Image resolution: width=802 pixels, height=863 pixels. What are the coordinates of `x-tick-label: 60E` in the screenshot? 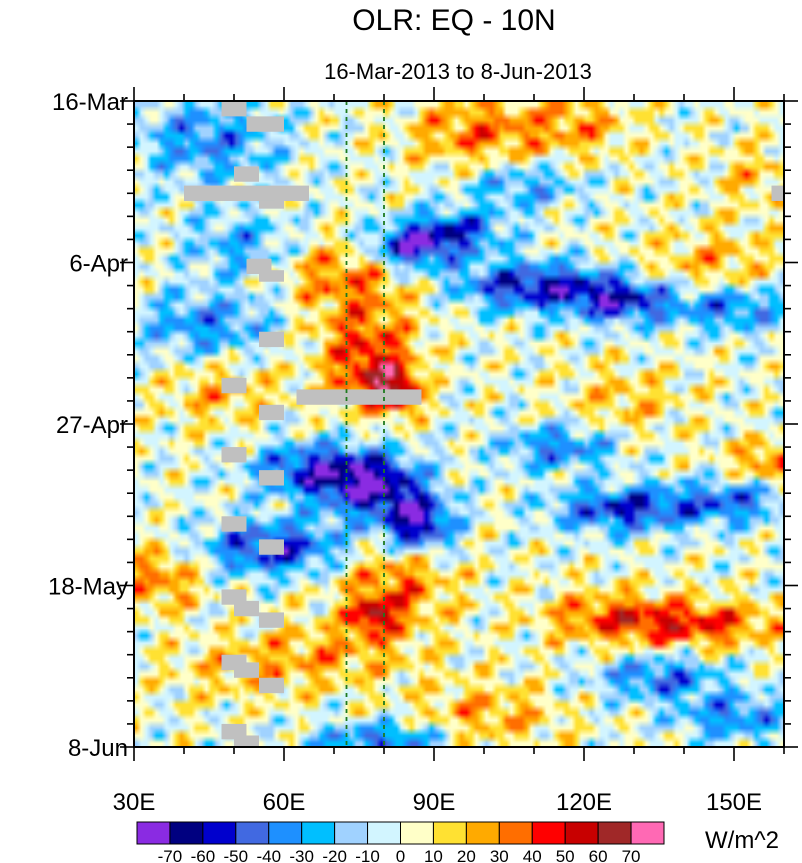 It's located at (284, 802).